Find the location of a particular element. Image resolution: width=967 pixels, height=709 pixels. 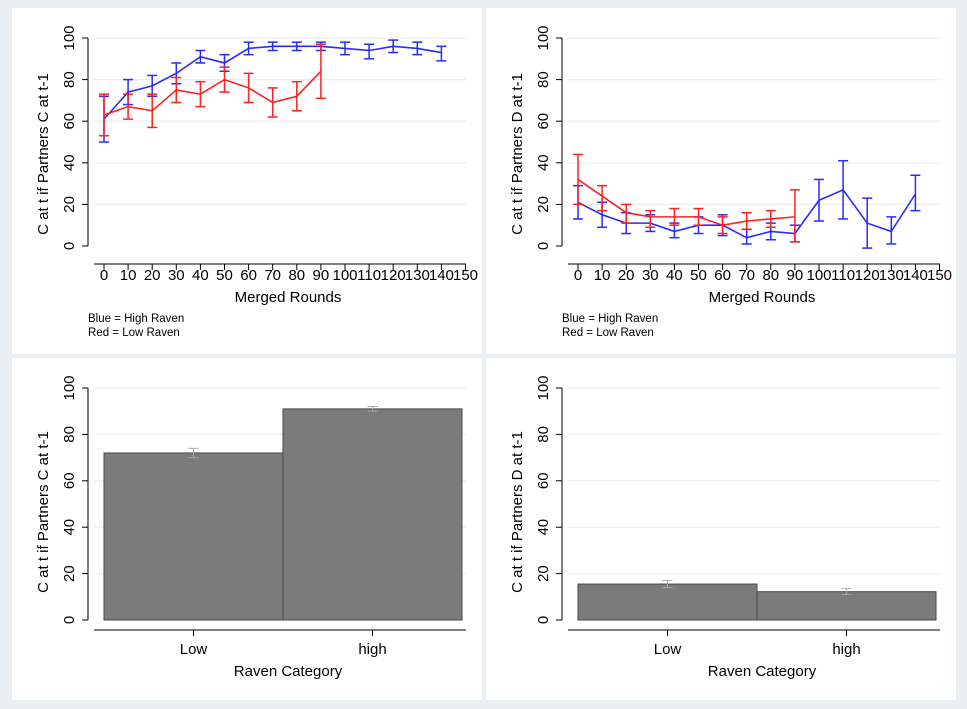

x-tick-label: 150 is located at coordinates (465, 275).